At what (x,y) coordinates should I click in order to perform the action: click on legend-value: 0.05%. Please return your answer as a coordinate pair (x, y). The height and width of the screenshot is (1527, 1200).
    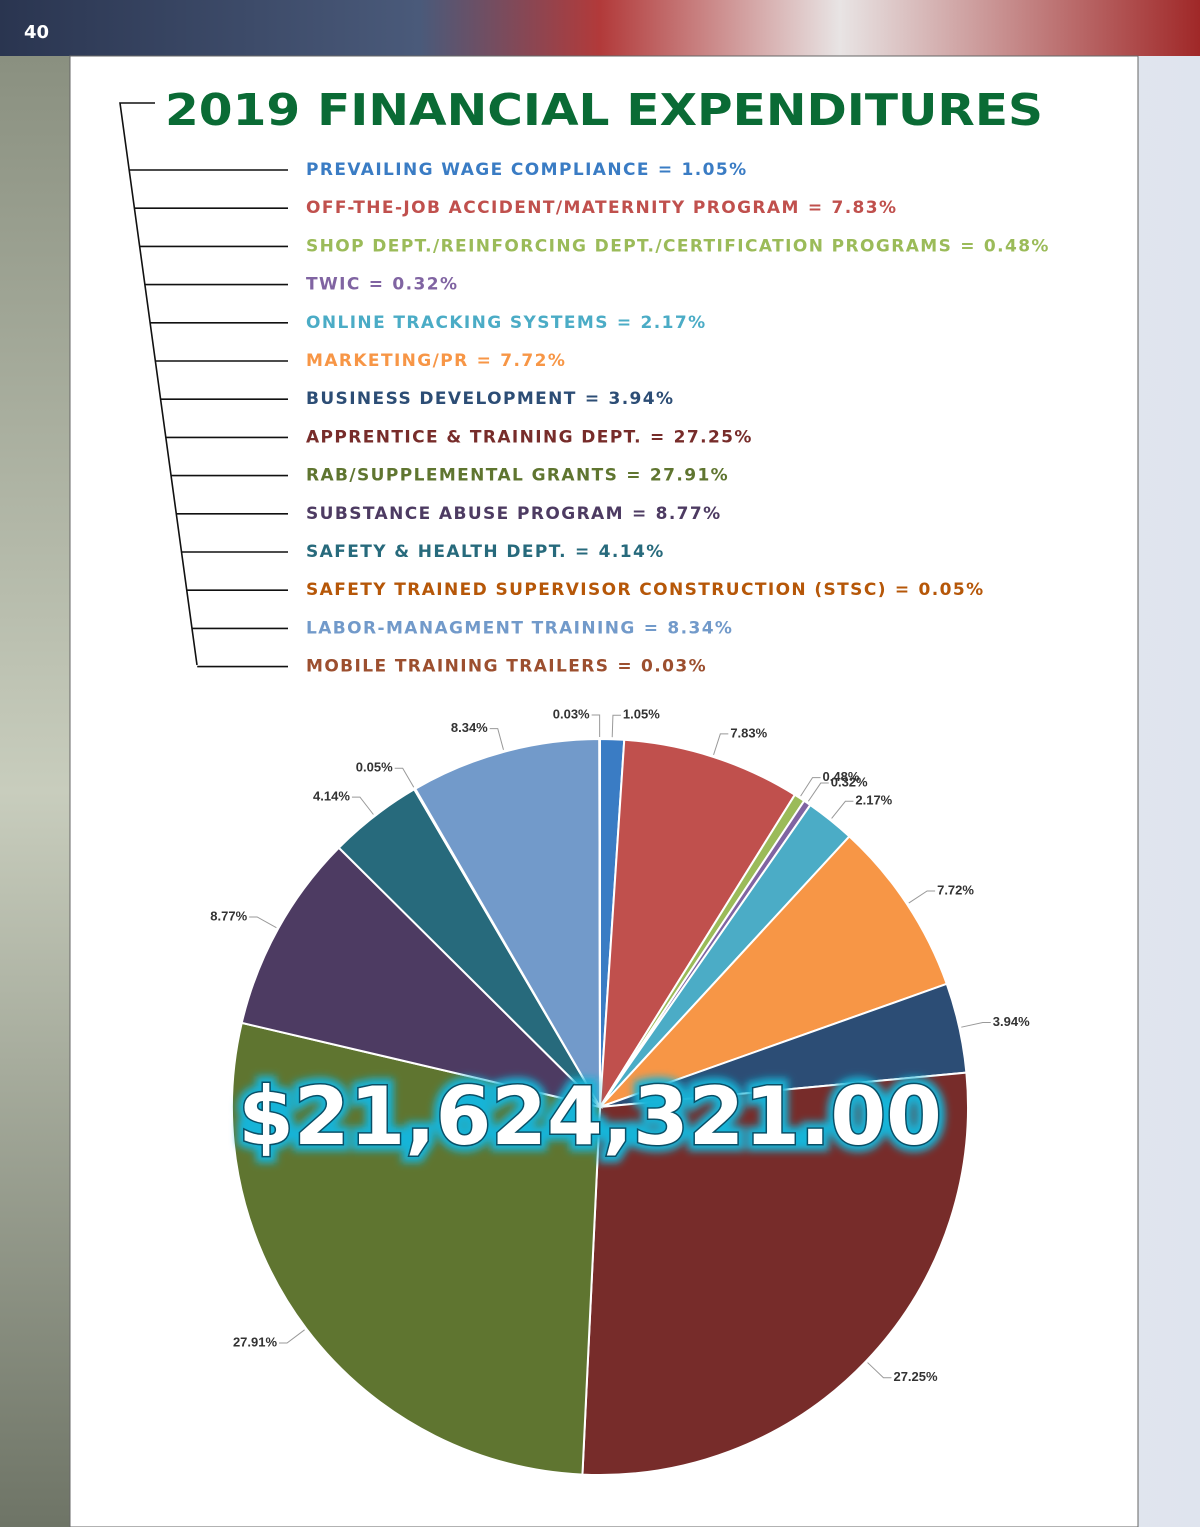
    Looking at the image, I should click on (952, 590).